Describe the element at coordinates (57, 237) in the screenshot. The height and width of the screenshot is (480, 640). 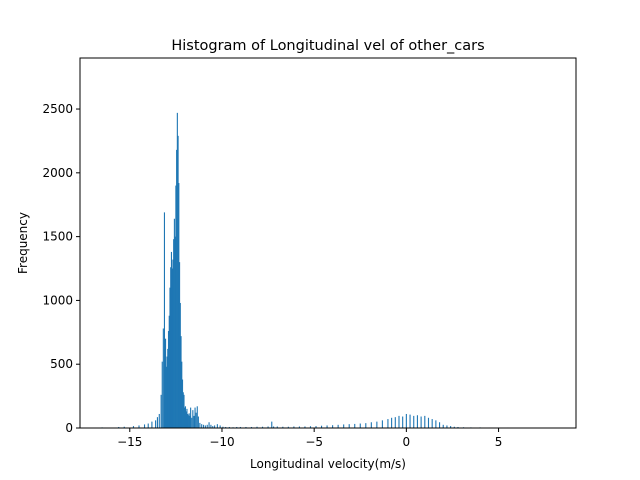
I see `y-tick-label: 1500` at that location.